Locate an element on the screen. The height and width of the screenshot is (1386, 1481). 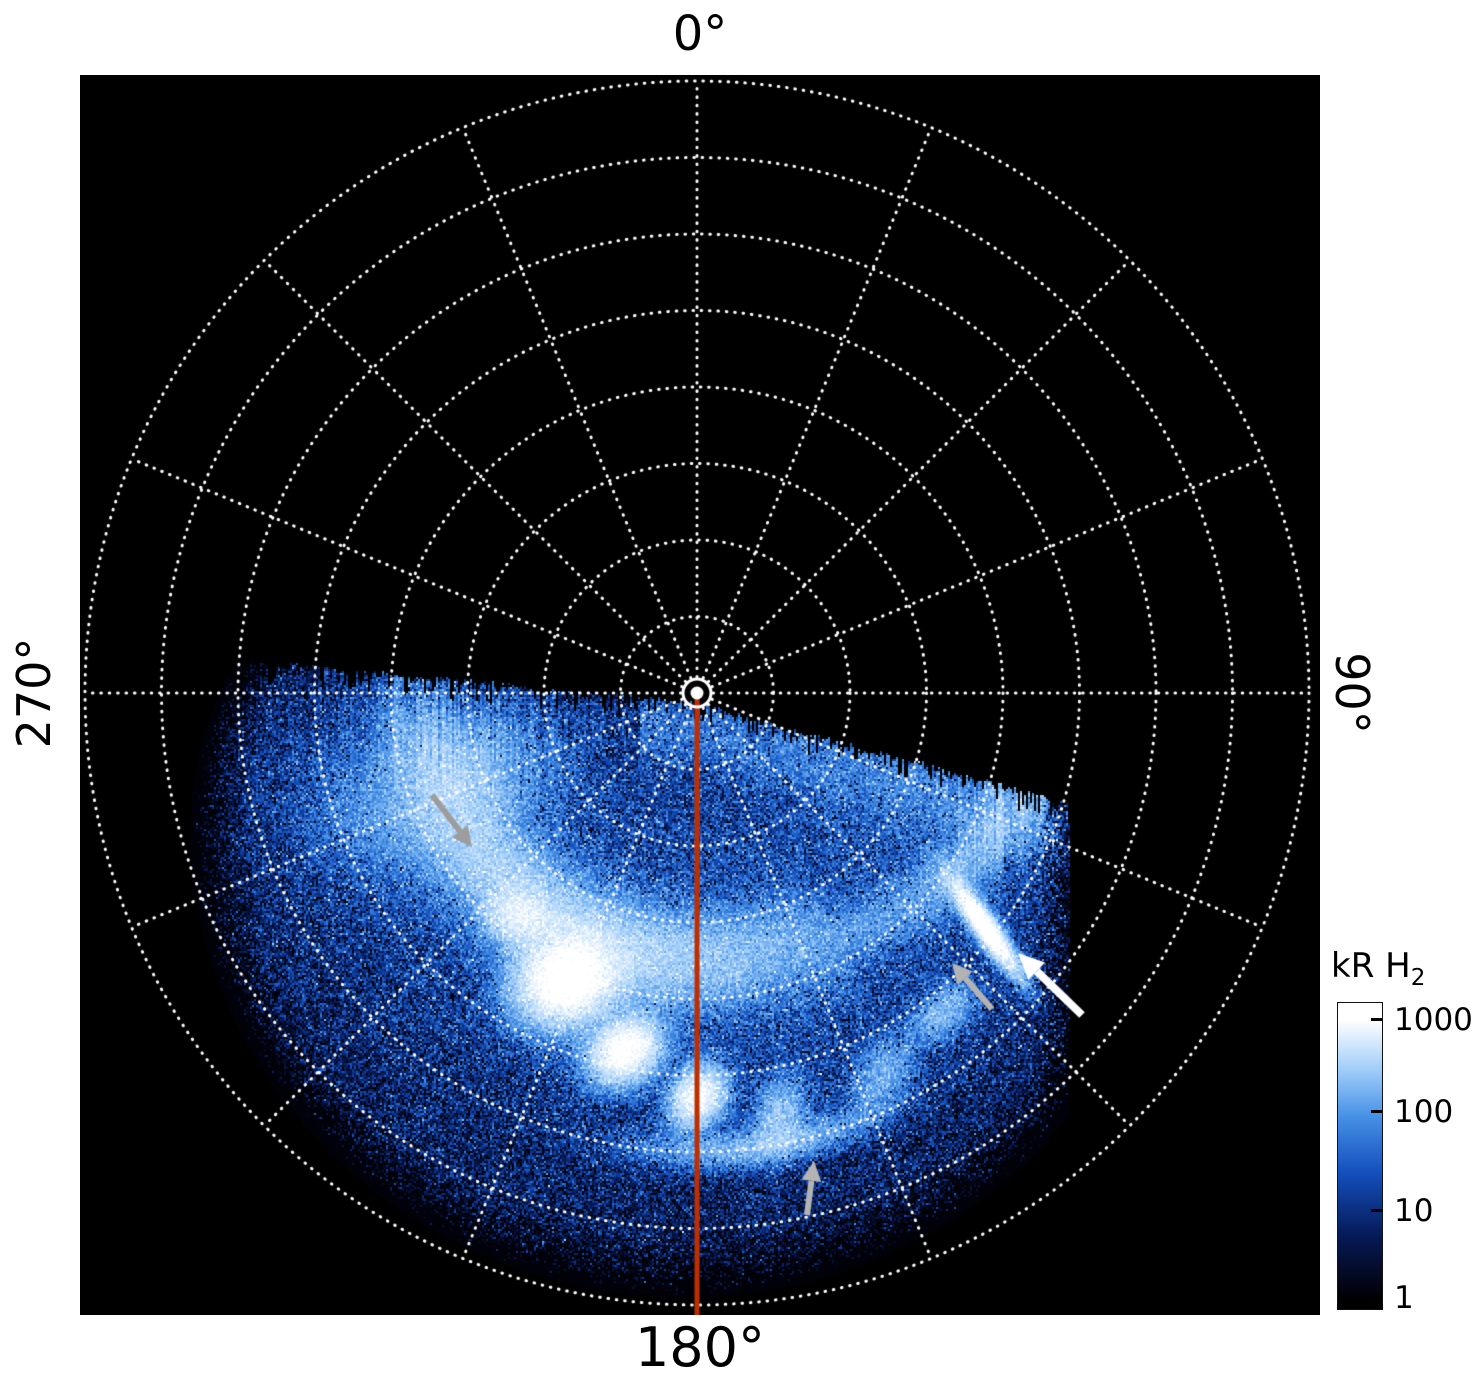
angle-label-270: 270° is located at coordinates (34, 693).